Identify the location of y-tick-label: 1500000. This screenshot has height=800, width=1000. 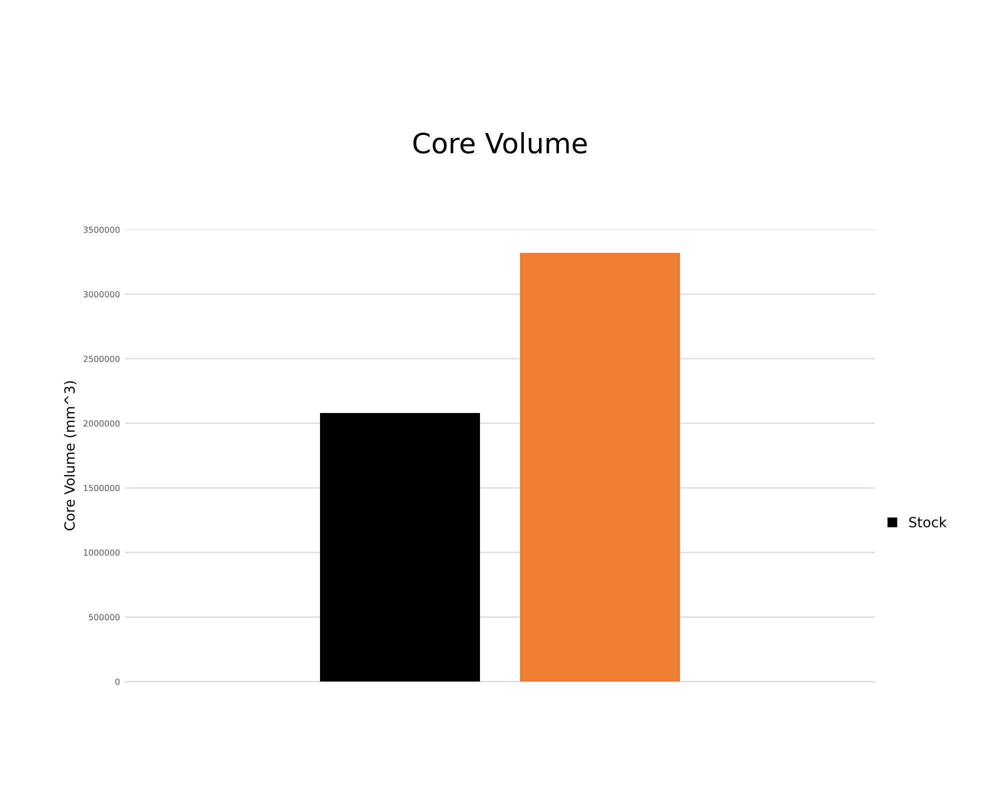
(102, 488).